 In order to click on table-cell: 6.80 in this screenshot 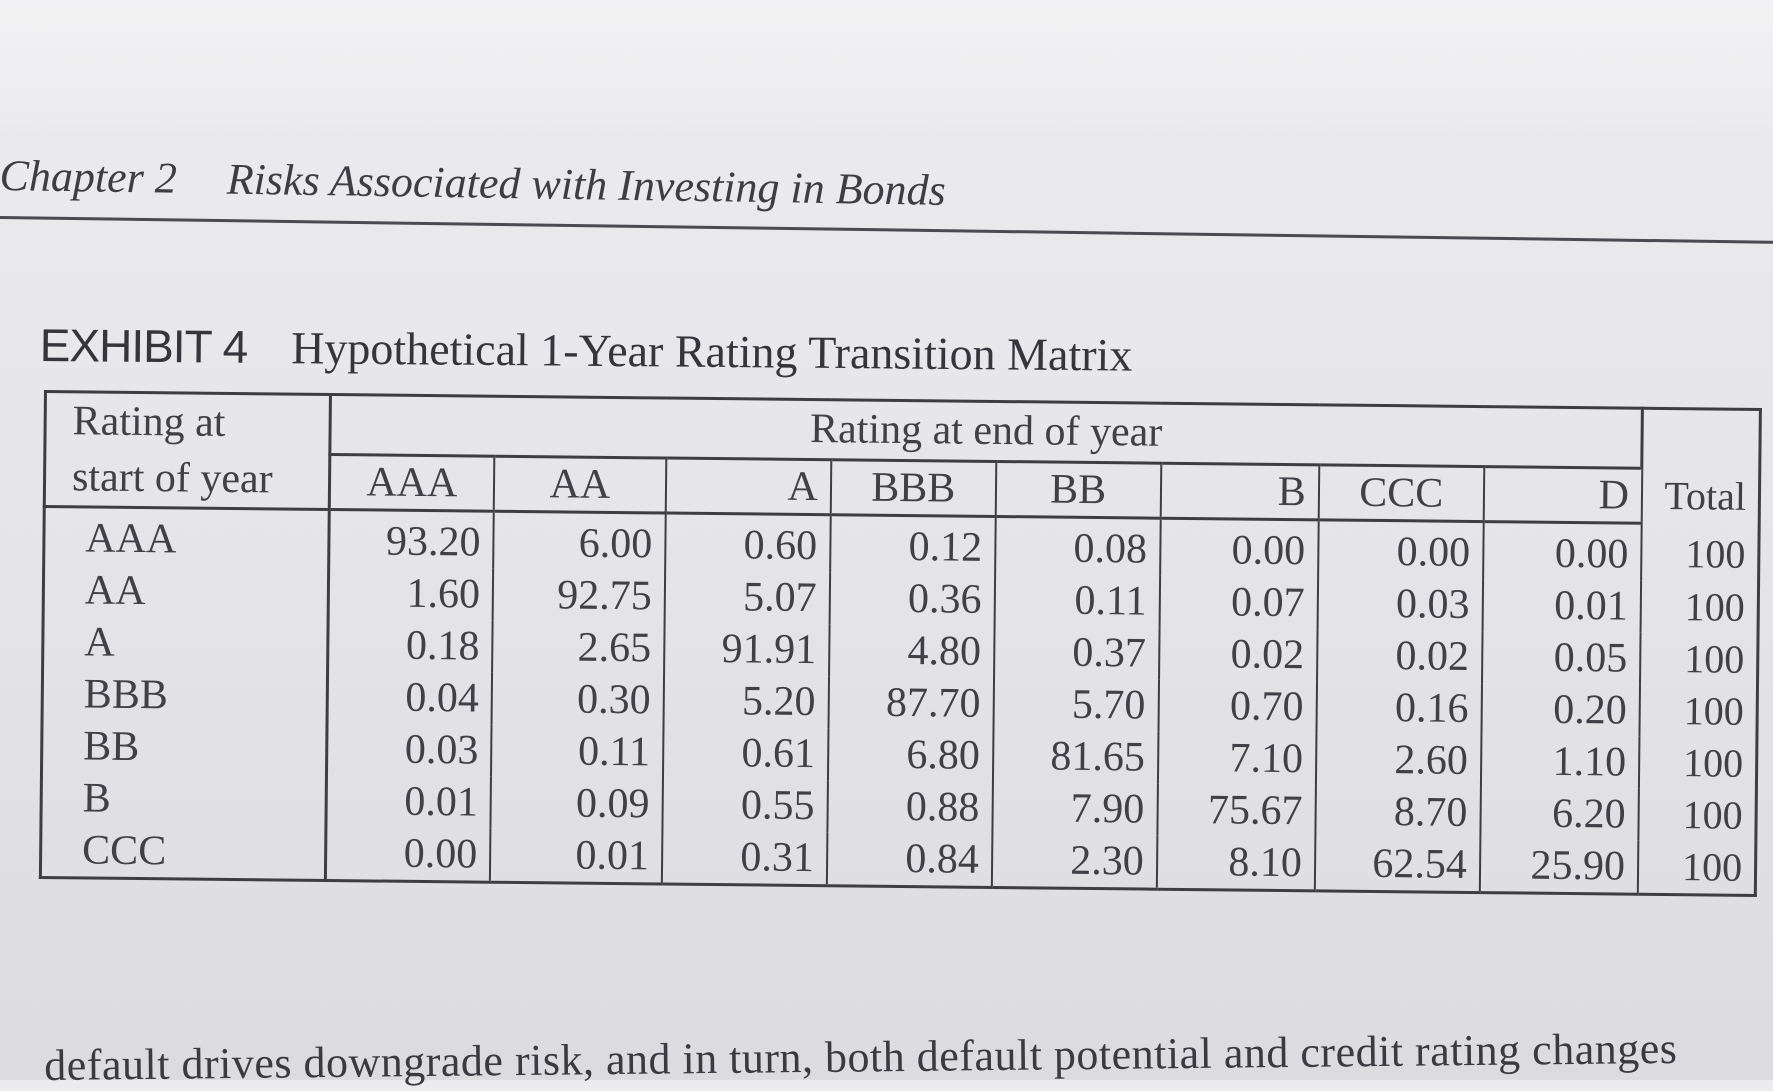, I will do `click(910, 755)`.